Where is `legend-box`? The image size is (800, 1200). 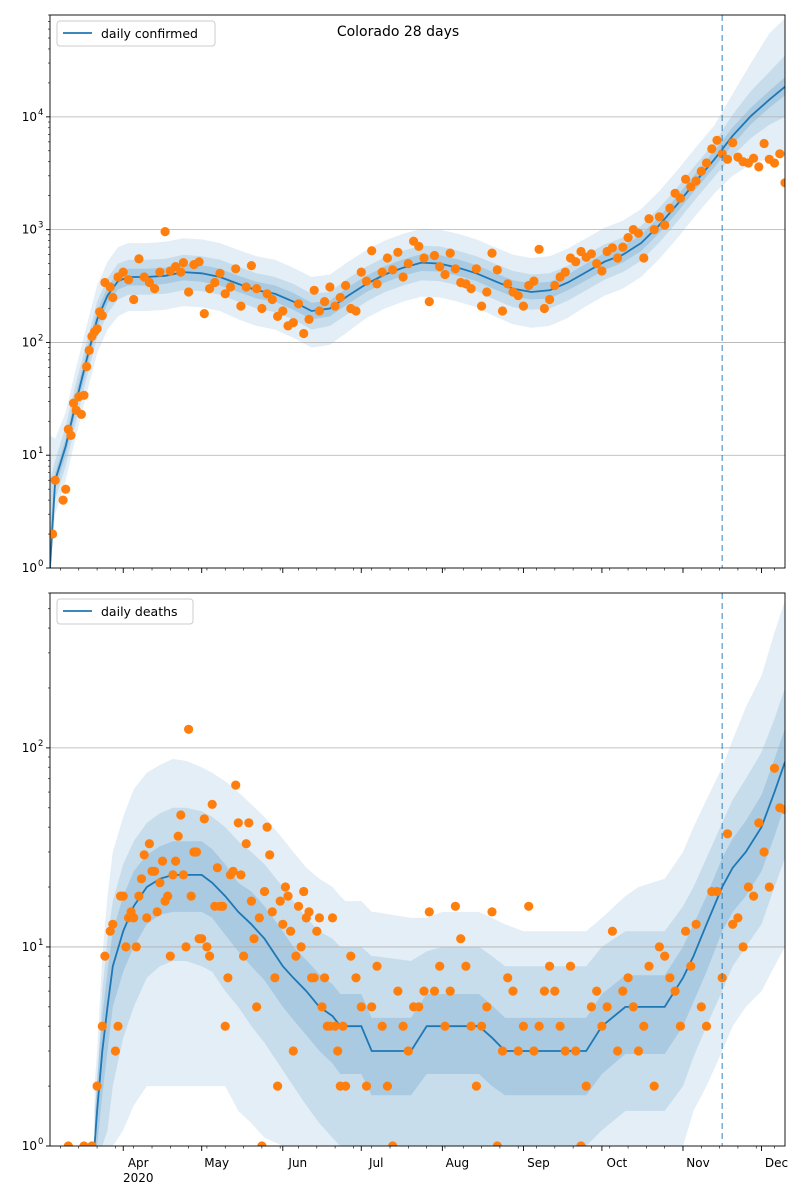 legend-box is located at coordinates (136, 33).